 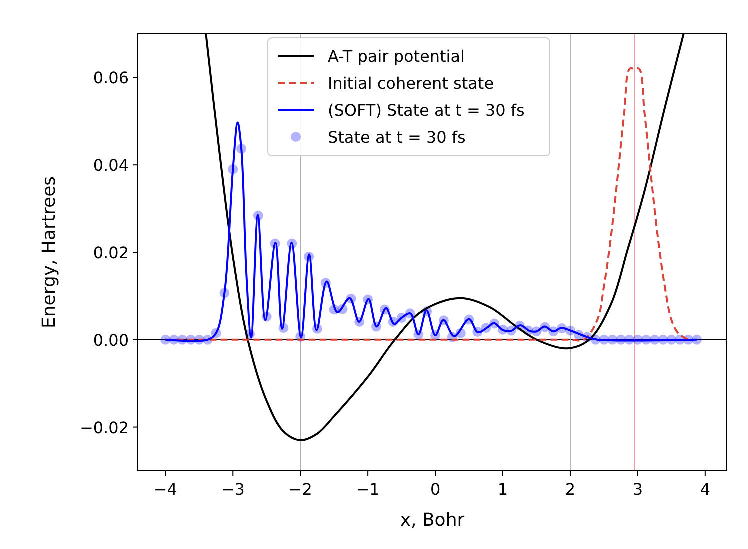 I want to click on x-tick-label: −2, so click(x=300, y=489).